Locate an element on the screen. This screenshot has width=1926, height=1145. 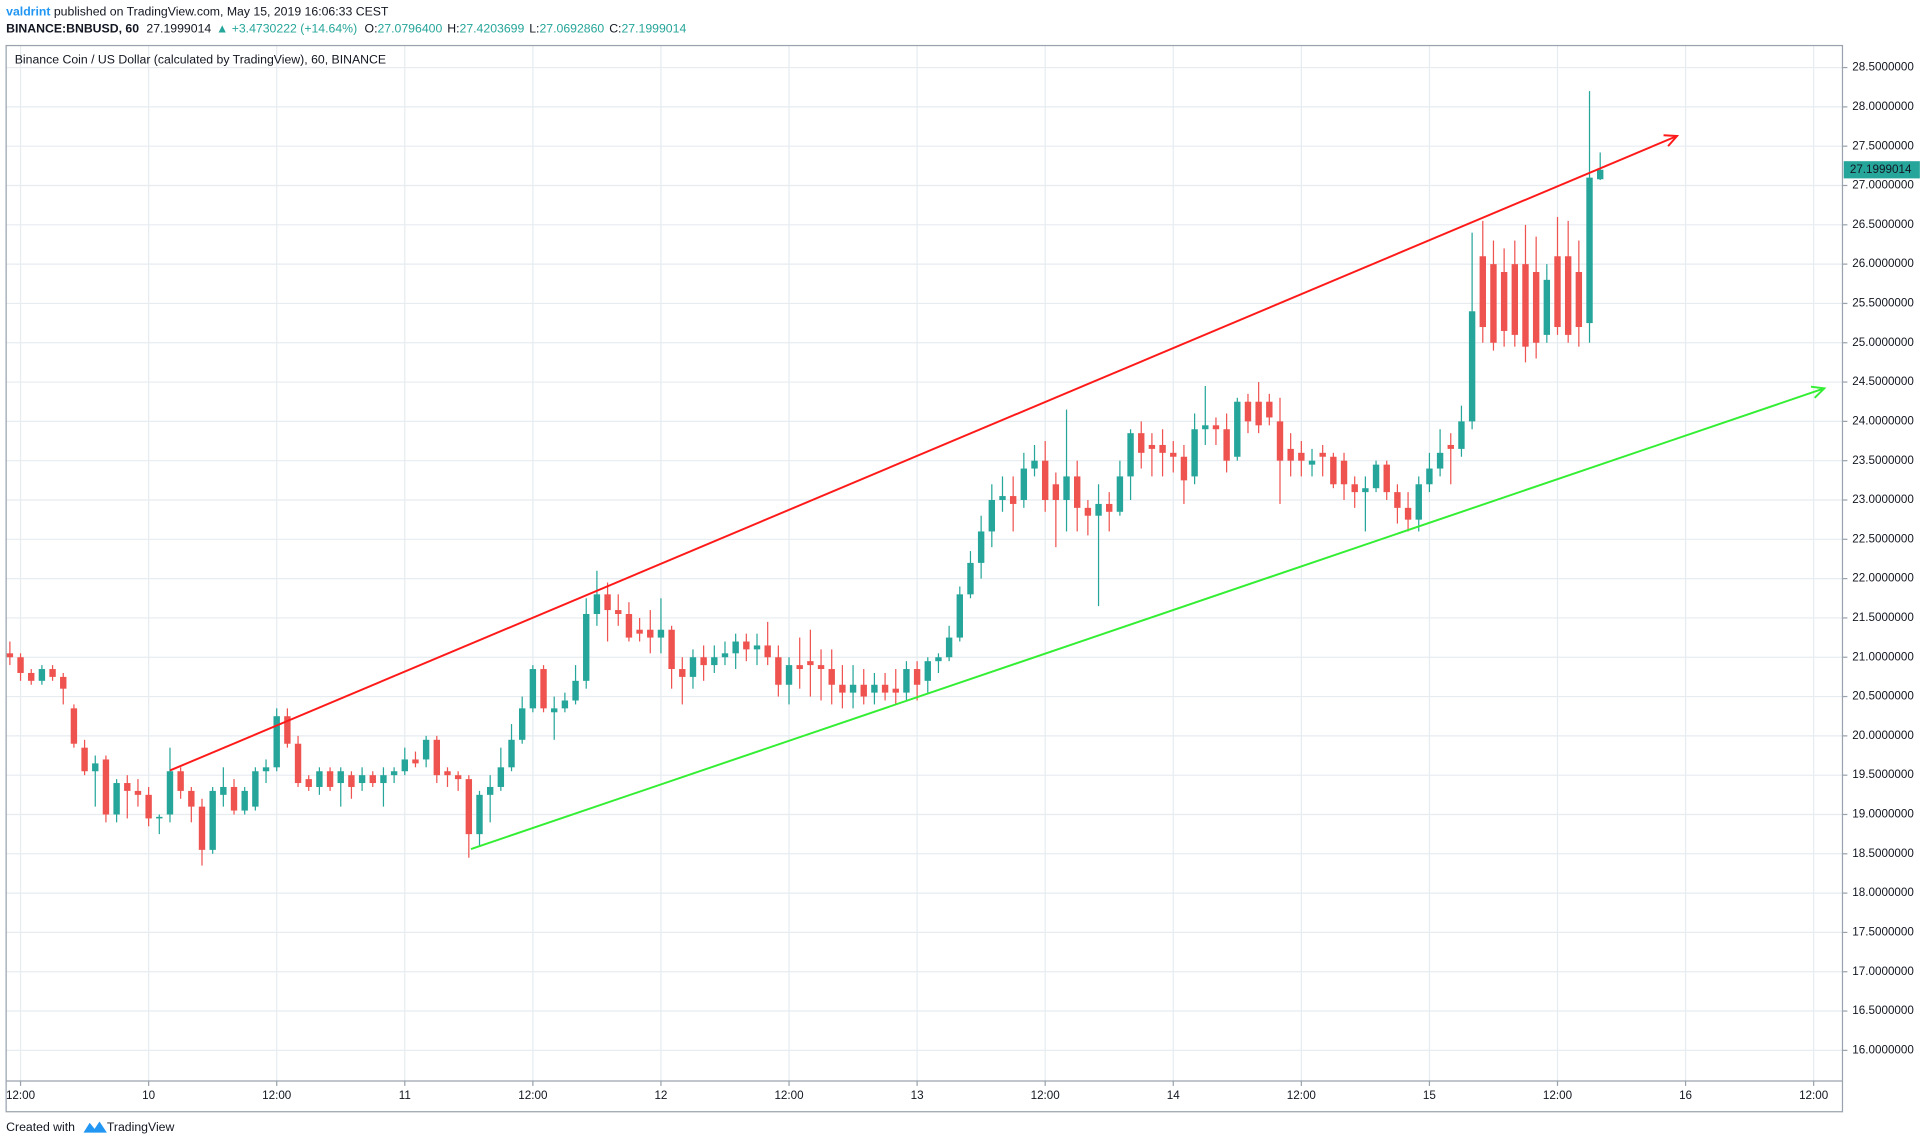
y-tick-label: 19.5000000 is located at coordinates (1883, 774).